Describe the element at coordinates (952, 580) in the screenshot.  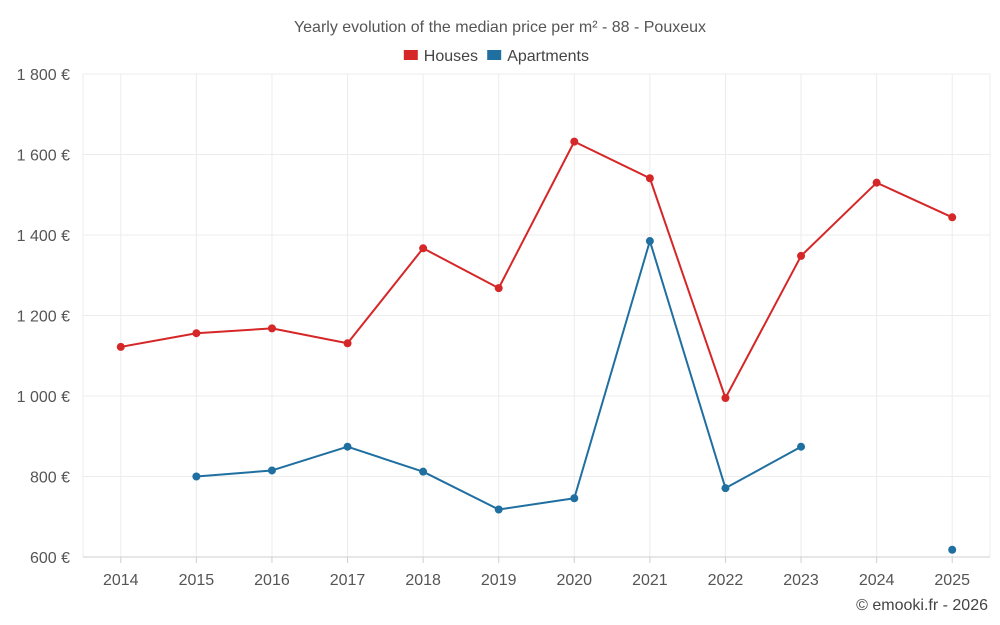
I see `x-tick-label: 2025` at that location.